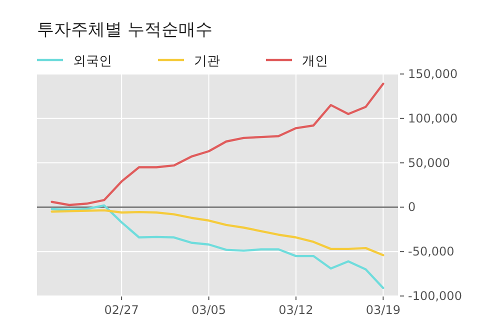  What do you see at coordinates (315, 61) in the screenshot?
I see `legend-label: 개인` at bounding box center [315, 61].